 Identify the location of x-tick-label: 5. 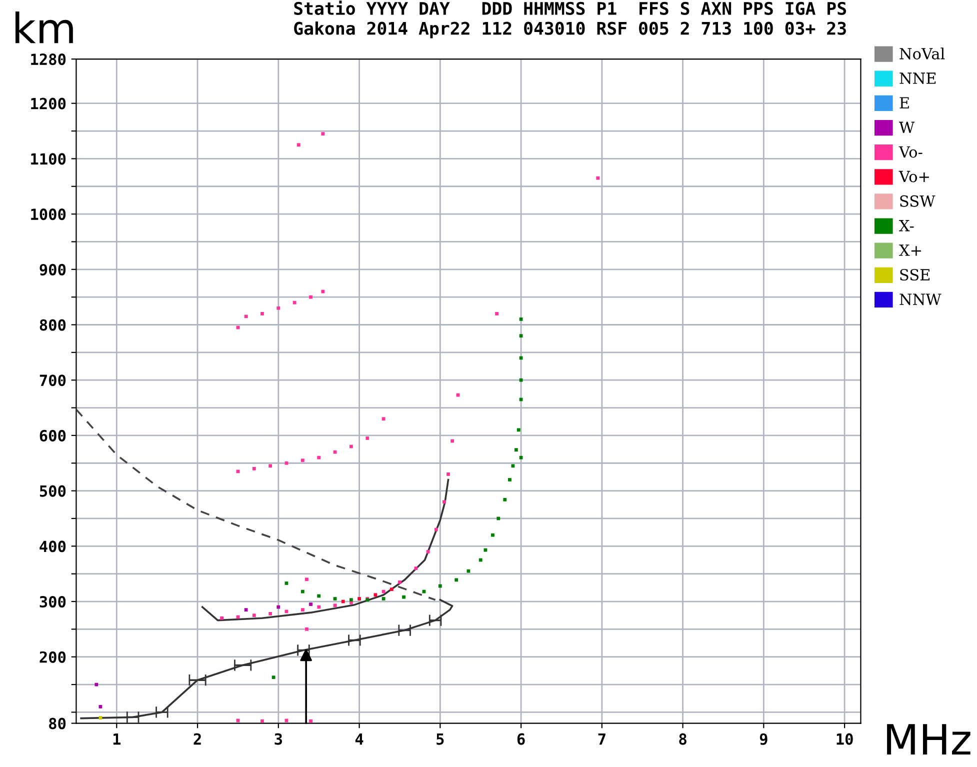
(440, 739).